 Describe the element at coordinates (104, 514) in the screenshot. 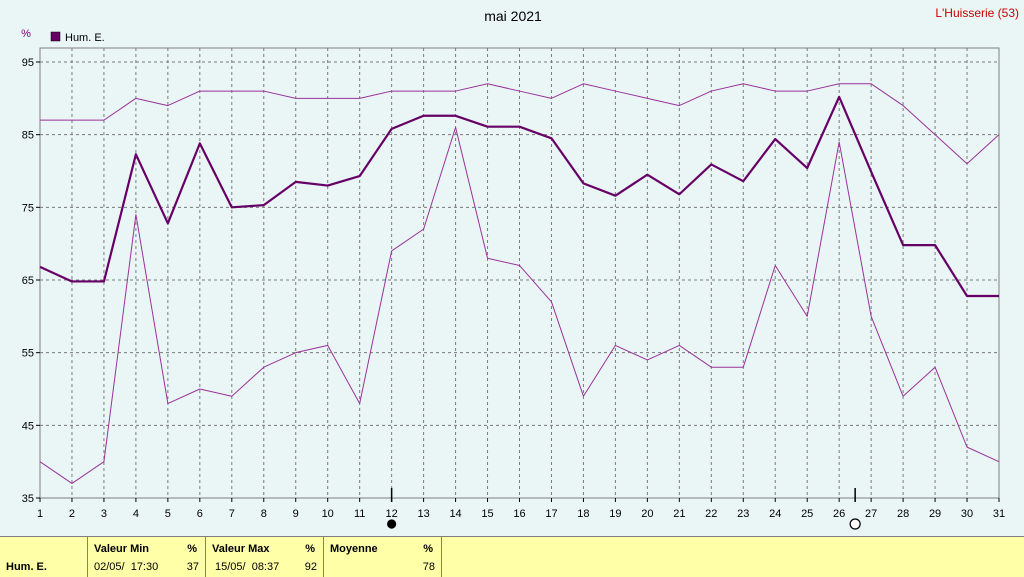

I see `x-tick-label: 3` at that location.